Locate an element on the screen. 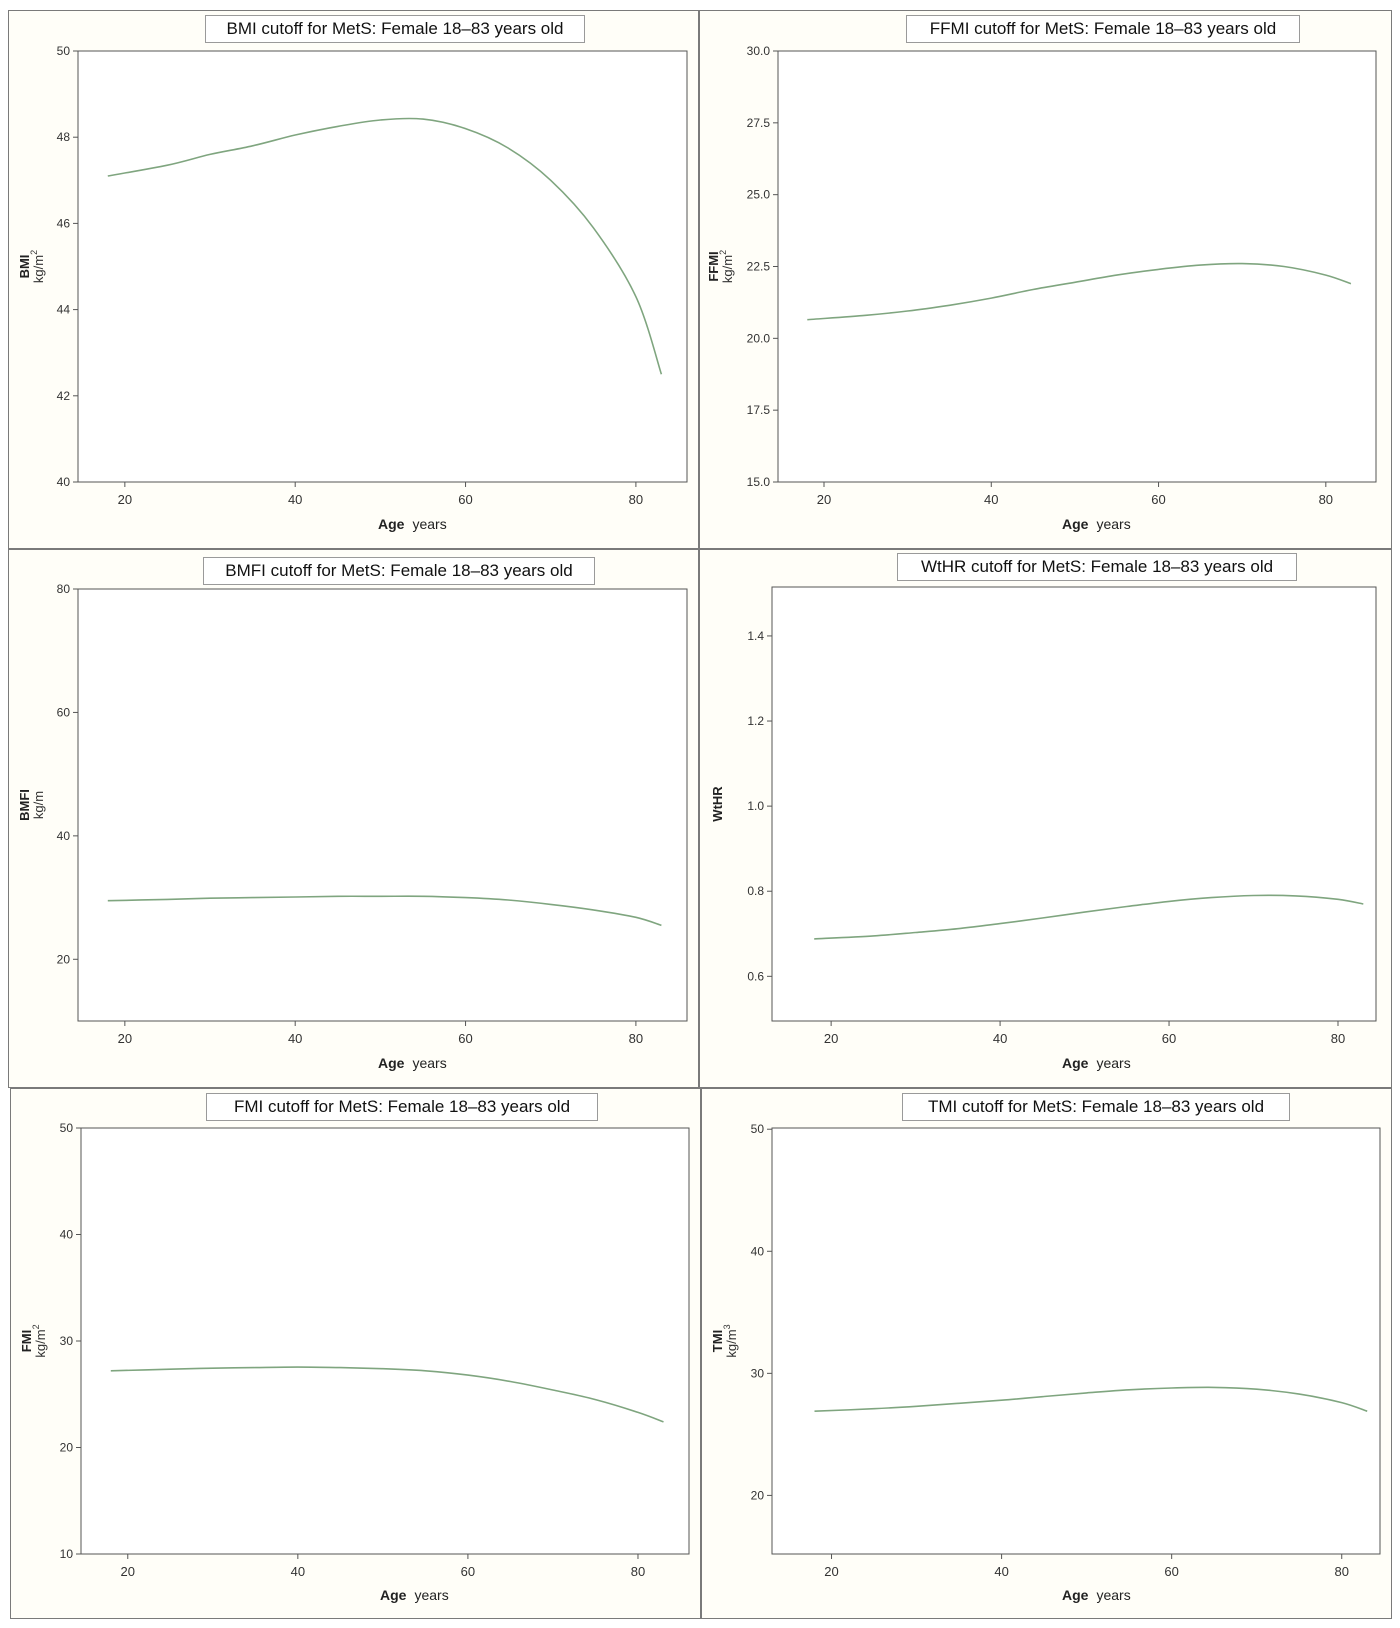  y-tick-label: 25.0 is located at coordinates (759, 195).